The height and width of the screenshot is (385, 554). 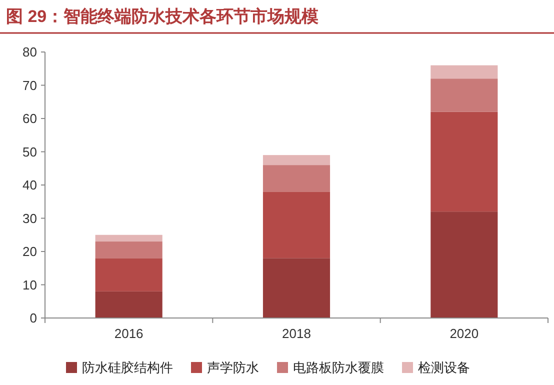 I want to click on y-tick-label: 60, so click(x=29, y=118).